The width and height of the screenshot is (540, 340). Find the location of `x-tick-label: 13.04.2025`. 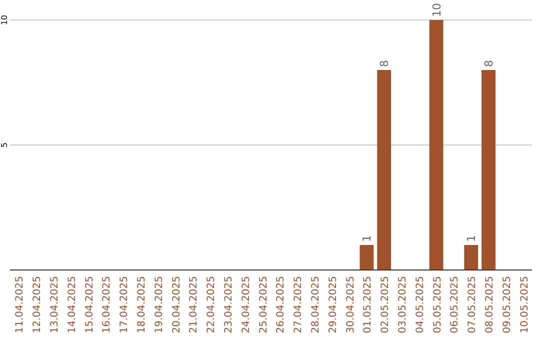

x-tick-label: 13.04.2025 is located at coordinates (55, 305).